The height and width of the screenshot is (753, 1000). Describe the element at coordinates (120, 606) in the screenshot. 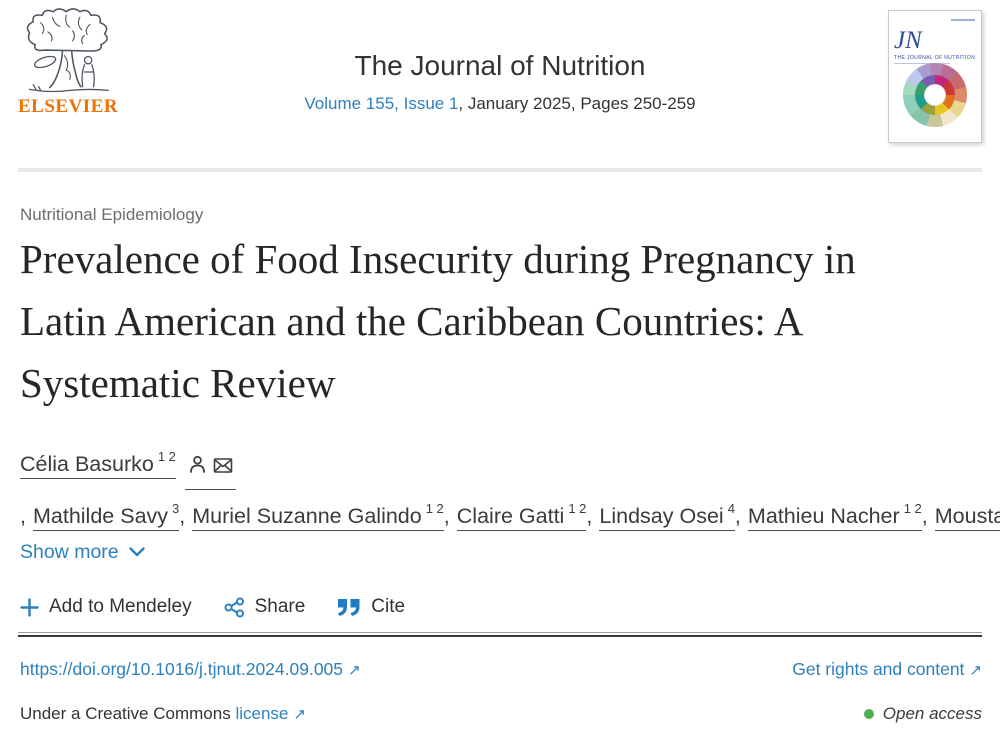

I see `mendeley-label: Add to Mendeley` at that location.